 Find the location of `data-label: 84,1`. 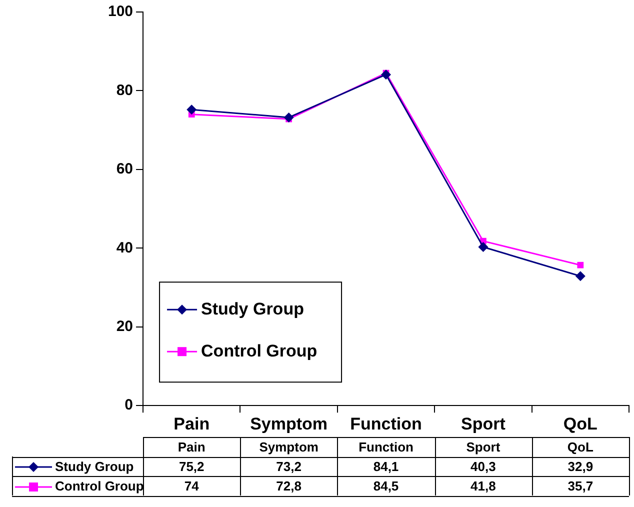

data-label: 84,1 is located at coordinates (386, 466).